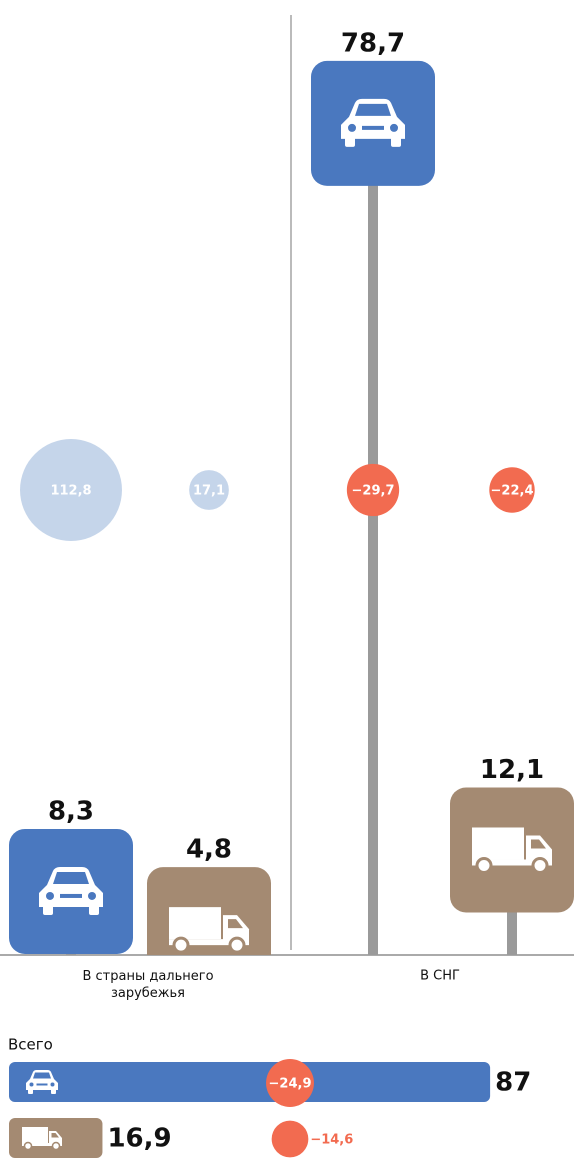  Describe the element at coordinates (512, 770) in the screenshot. I see `value-label: 12,1` at that location.